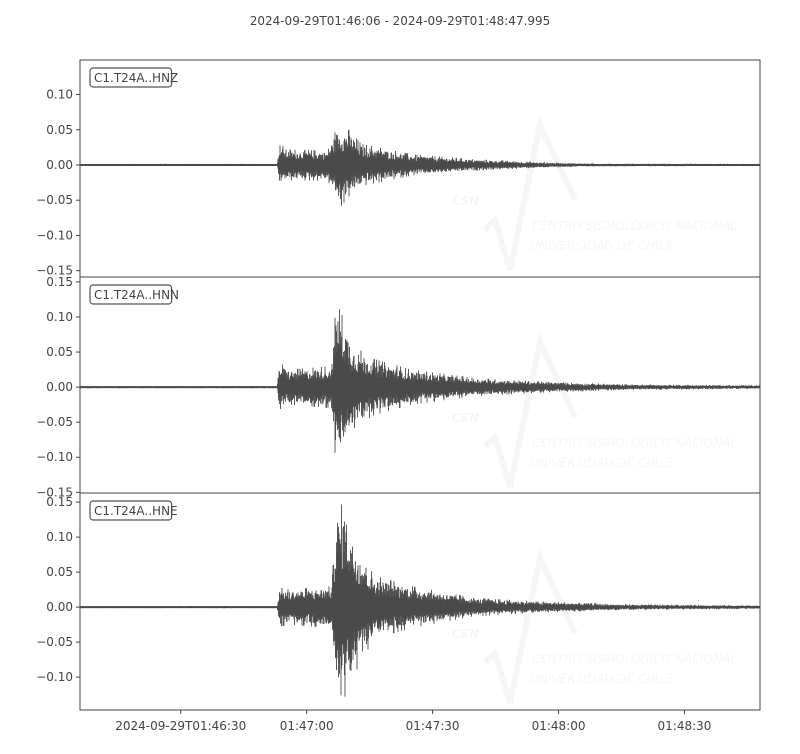 This screenshot has width=800, height=754. I want to click on waveform-trace, so click(419, 167).